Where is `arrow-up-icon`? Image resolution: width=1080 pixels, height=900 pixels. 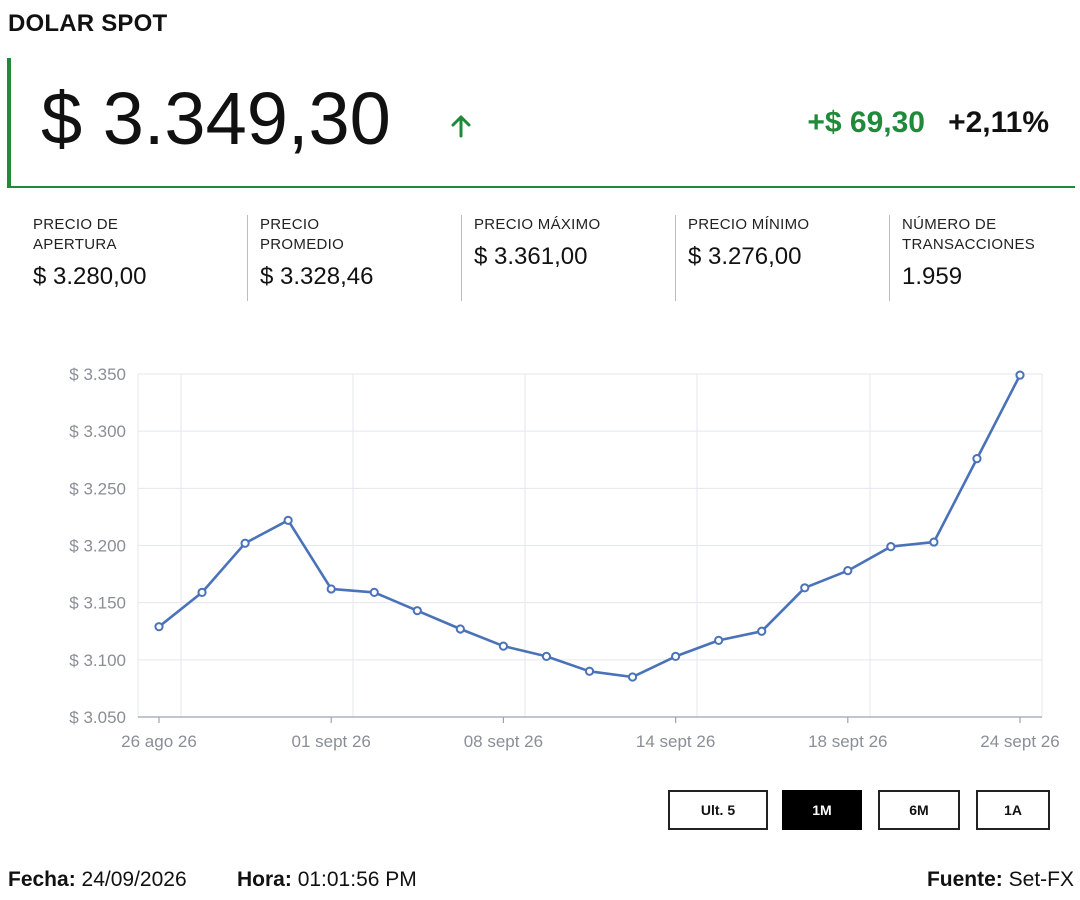 arrow-up-icon is located at coordinates (461, 126).